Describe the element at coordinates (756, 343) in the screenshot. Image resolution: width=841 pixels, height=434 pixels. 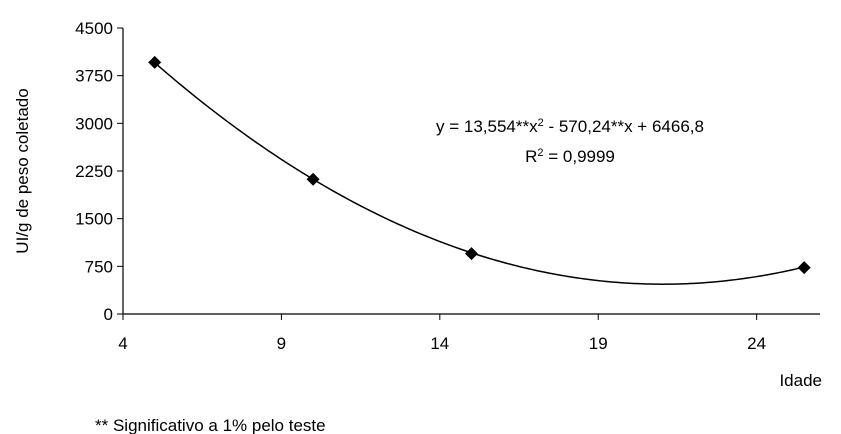
I see `x-tick-label: 24` at that location.